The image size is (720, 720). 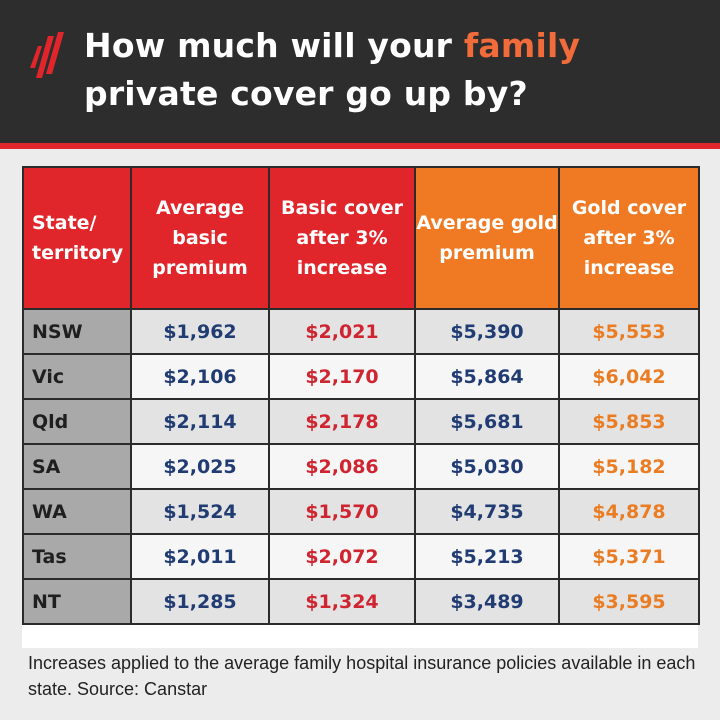 What do you see at coordinates (200, 601) in the screenshot?
I see `average-basic-cell: $1,285` at bounding box center [200, 601].